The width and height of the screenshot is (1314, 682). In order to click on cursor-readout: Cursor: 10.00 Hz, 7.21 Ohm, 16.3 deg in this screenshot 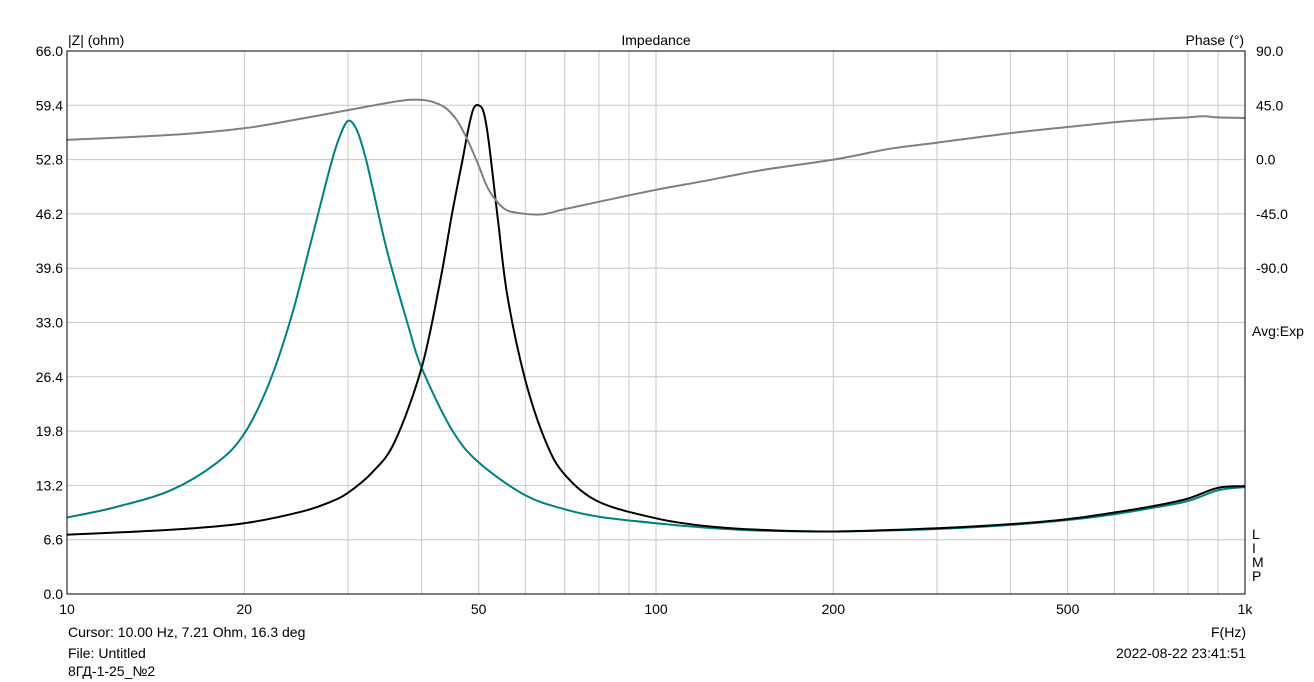, I will do `click(186, 632)`.